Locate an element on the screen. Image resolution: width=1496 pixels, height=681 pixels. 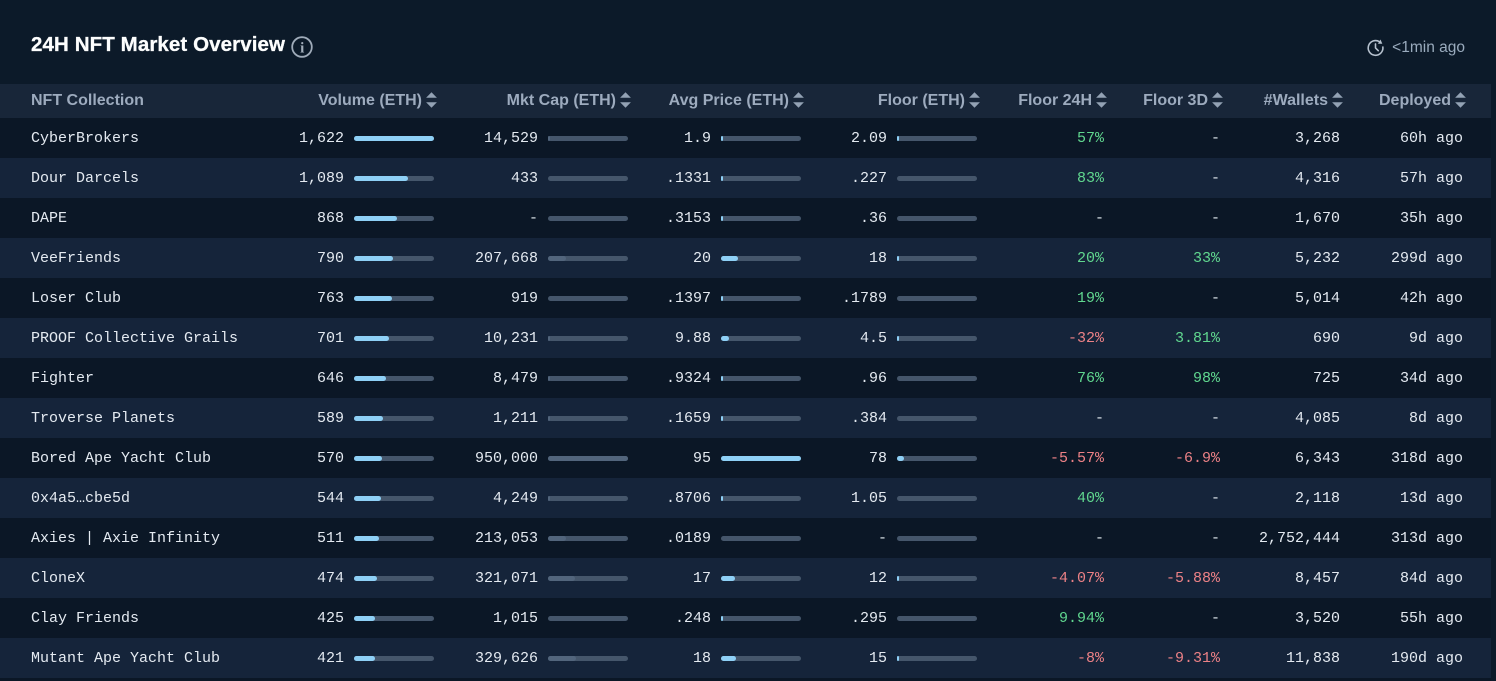
svg-text: i is located at coordinates (302, 48).